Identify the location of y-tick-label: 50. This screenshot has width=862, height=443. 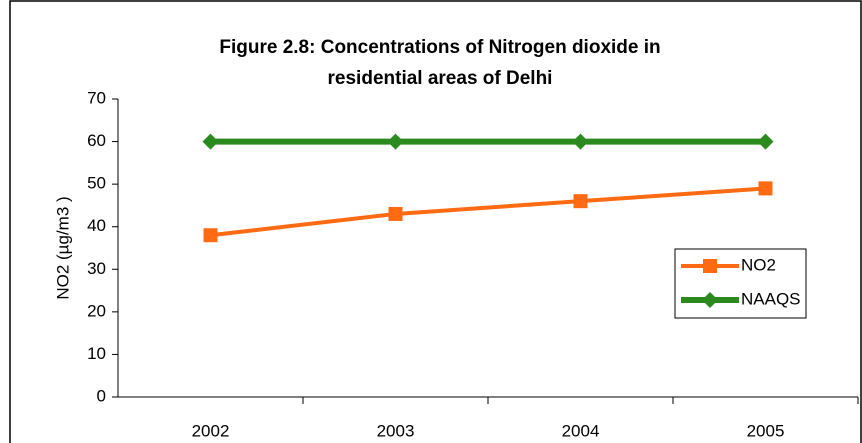
(96, 183).